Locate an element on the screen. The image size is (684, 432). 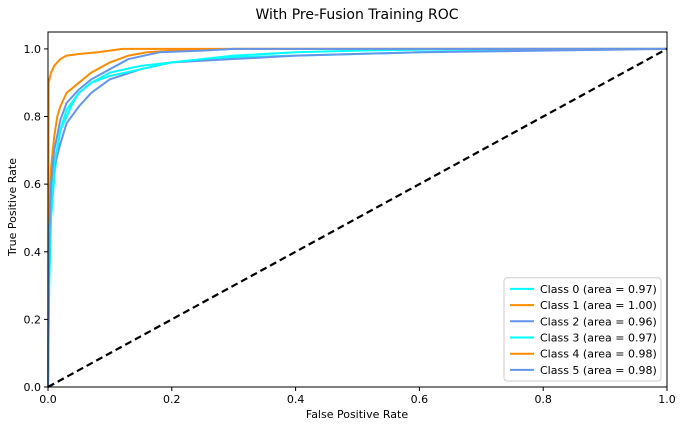
legend-label: Class 2 (area = 0.96) is located at coordinates (598, 321).